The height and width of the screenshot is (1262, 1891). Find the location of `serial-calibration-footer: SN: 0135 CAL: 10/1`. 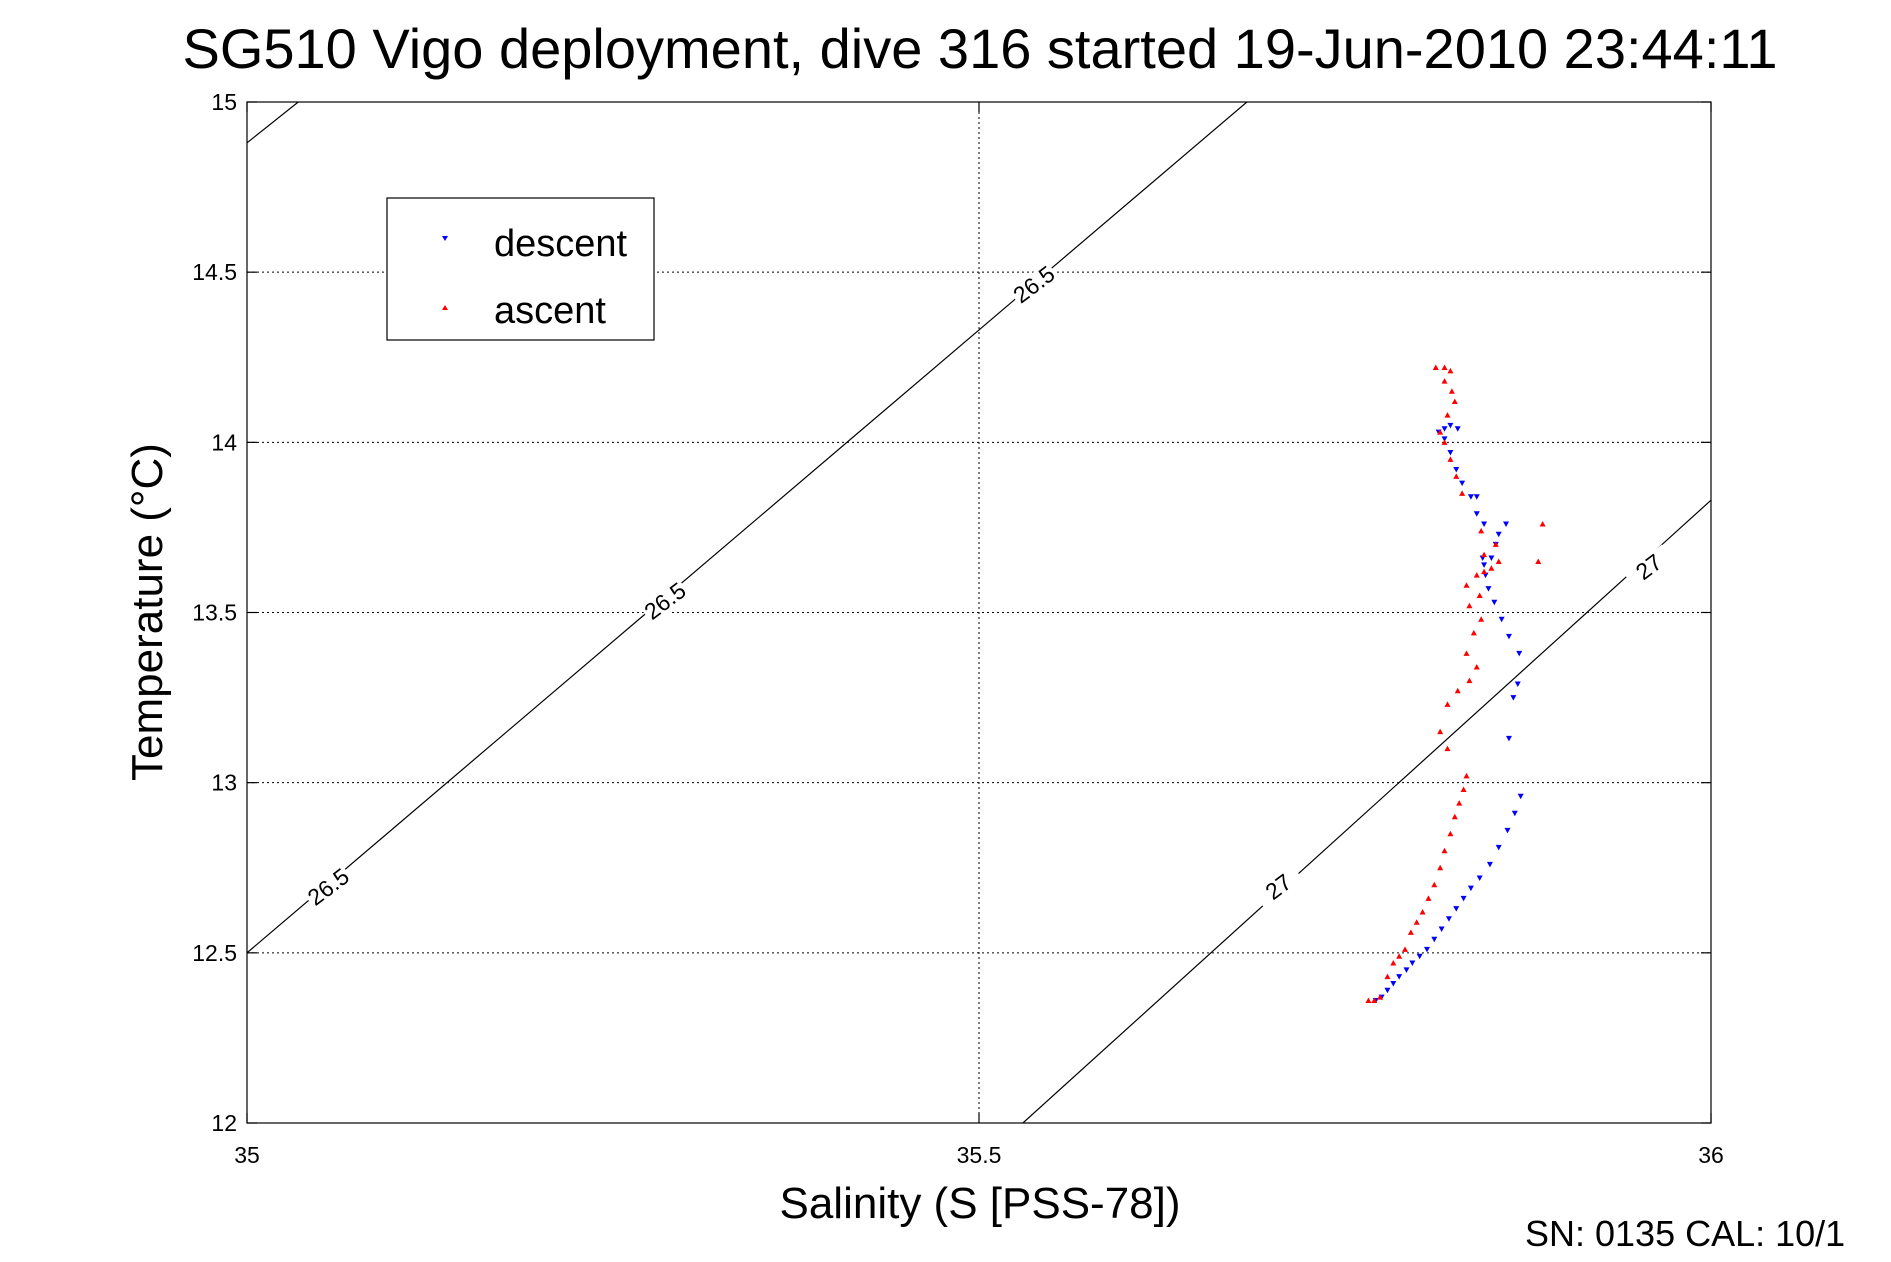

serial-calibration-footer: SN: 0135 CAL: 10/1 is located at coordinates (1685, 1233).